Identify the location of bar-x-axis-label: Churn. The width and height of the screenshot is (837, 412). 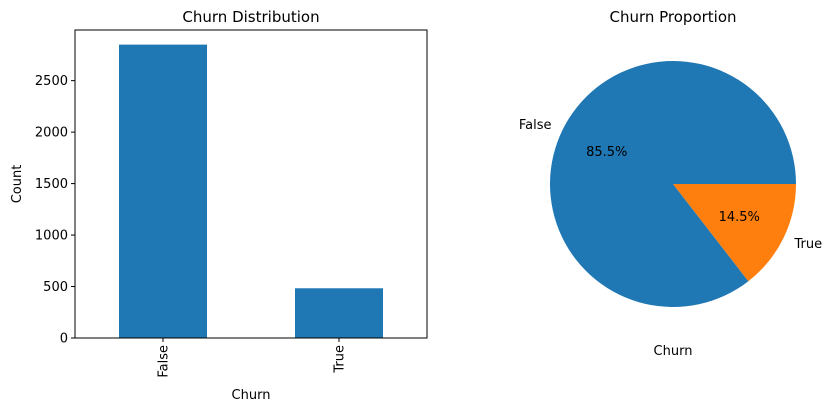
(251, 395).